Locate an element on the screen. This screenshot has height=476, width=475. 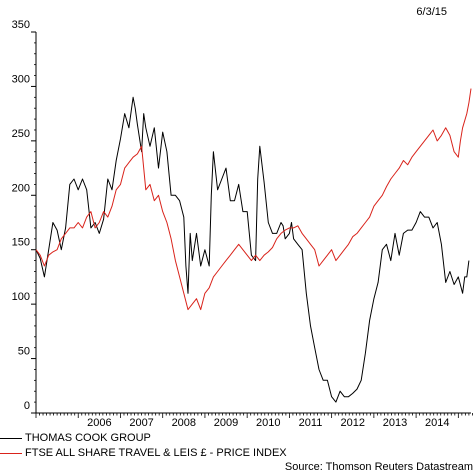
source-note: Source: Thomson Reuters Datastream is located at coordinates (378, 467).